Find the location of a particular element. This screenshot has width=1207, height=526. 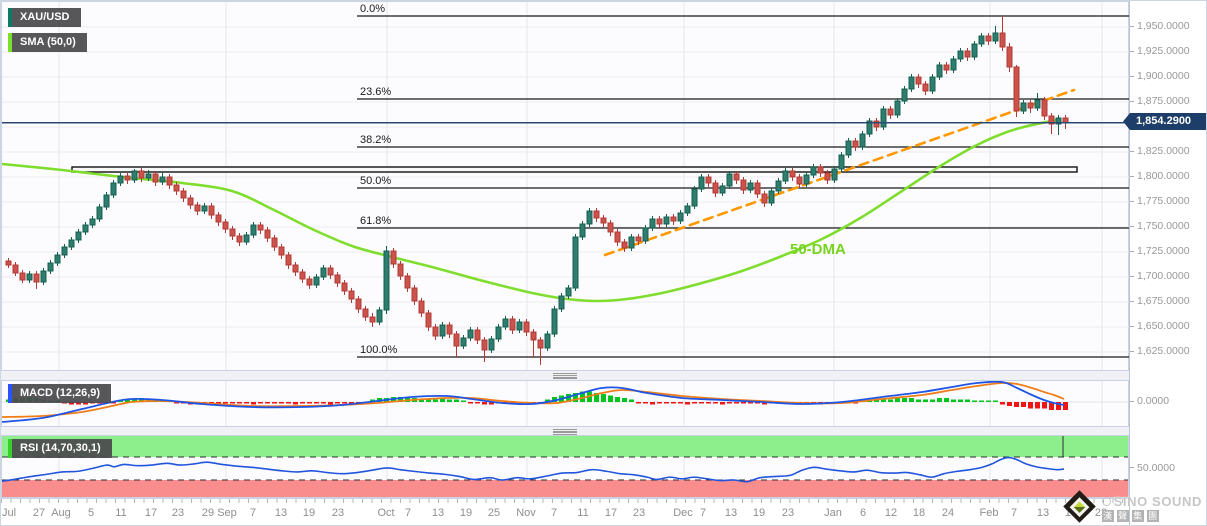

sma-label: SMA (50,0) is located at coordinates (48, 42).